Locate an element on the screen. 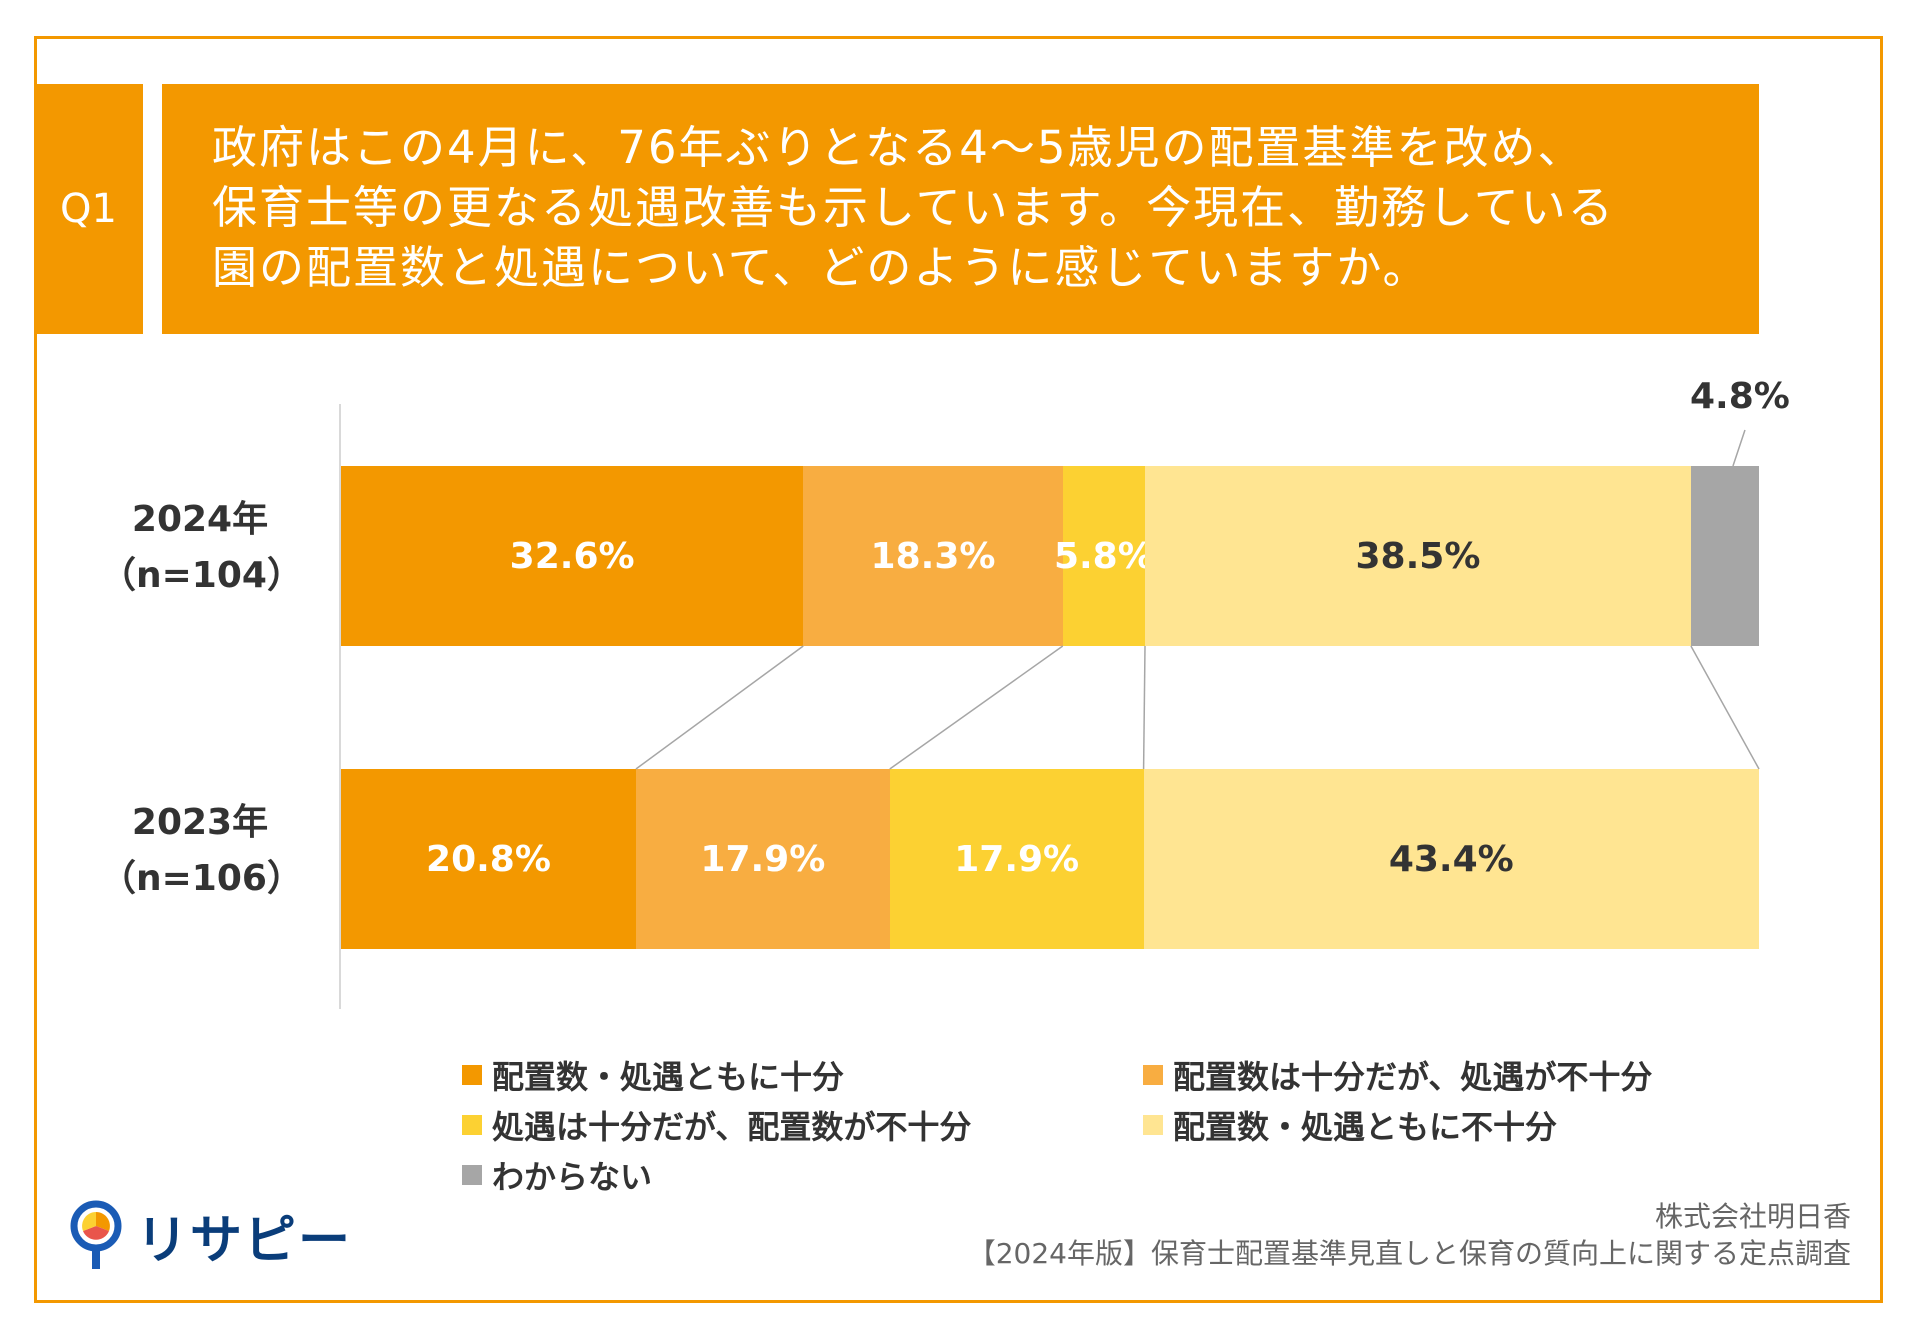 The height and width of the screenshot is (1329, 1920). bar-segment: 20.8% is located at coordinates (488, 859).